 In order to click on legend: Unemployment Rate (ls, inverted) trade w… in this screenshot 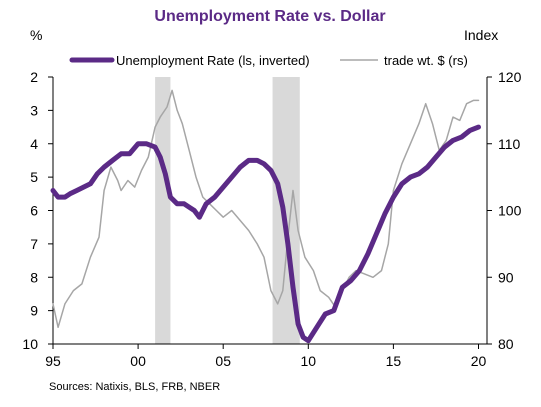, I will do `click(268, 60)`.